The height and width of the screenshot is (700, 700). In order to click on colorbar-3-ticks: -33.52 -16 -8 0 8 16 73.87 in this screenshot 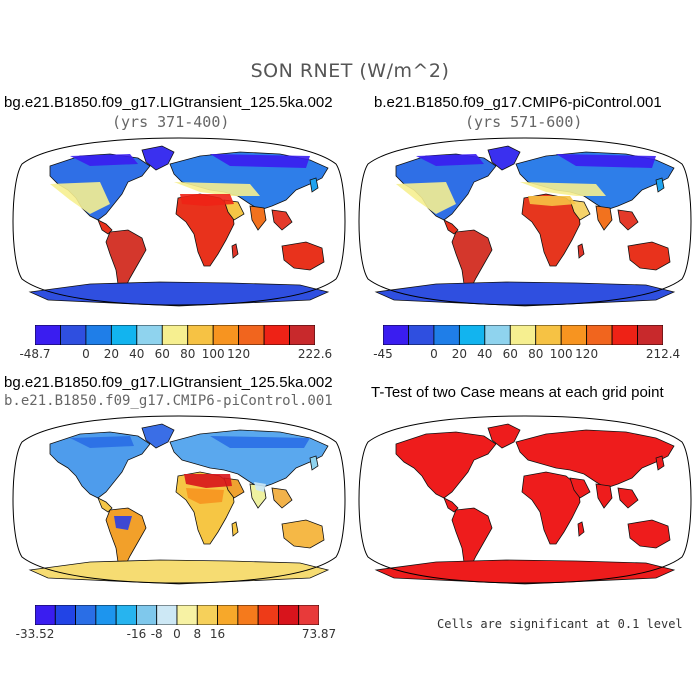, I will do `click(350, 635)`.